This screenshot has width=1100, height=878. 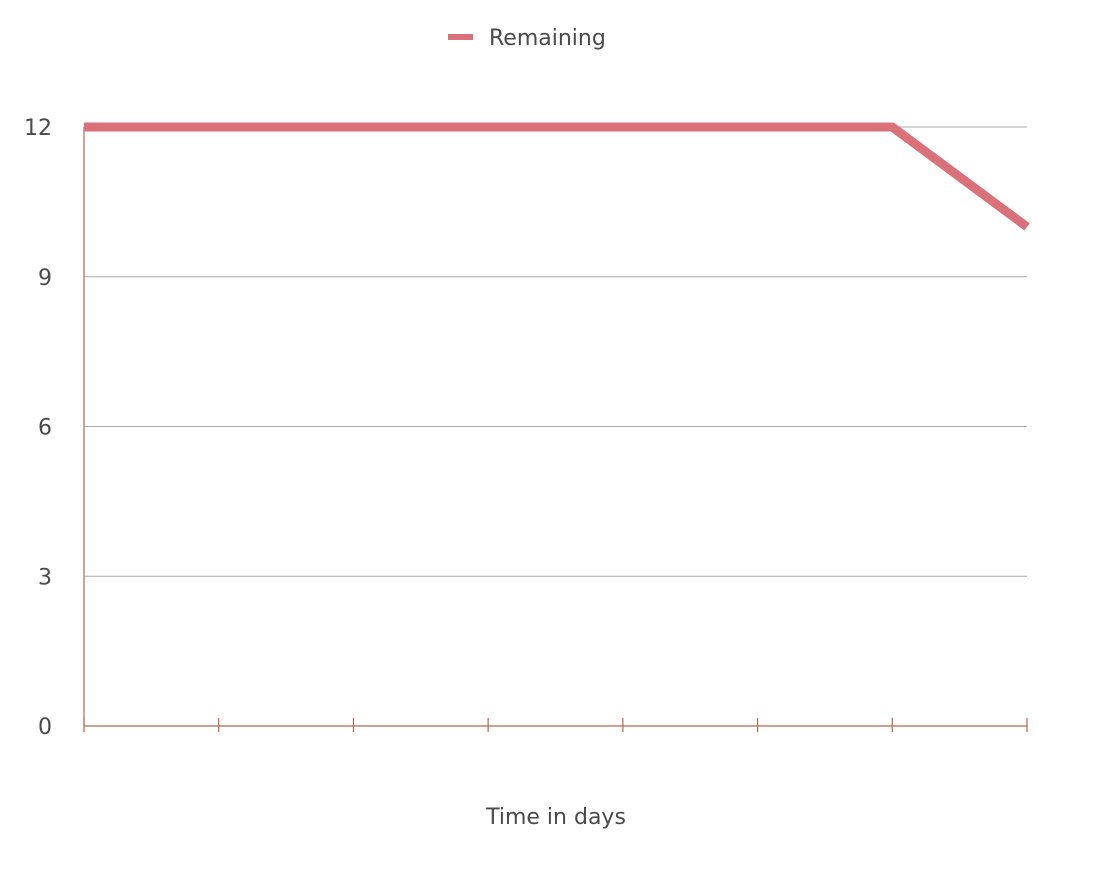 What do you see at coordinates (38, 128) in the screenshot?
I see `y-tick-label-12: 12` at bounding box center [38, 128].